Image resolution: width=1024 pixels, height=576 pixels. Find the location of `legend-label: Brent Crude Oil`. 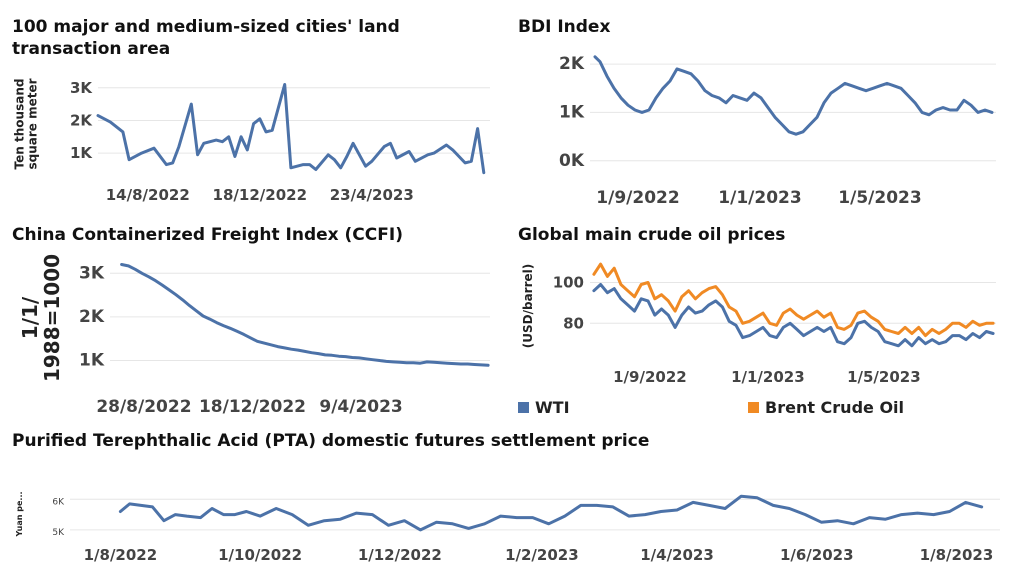

legend-label: Brent Crude Oil is located at coordinates (835, 407).